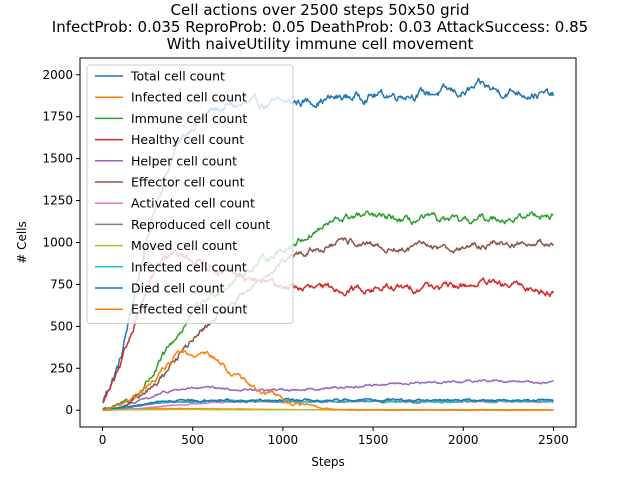 This screenshot has height=480, width=640. Describe the element at coordinates (61, 284) in the screenshot. I see `y-tick-label: 750` at that location.